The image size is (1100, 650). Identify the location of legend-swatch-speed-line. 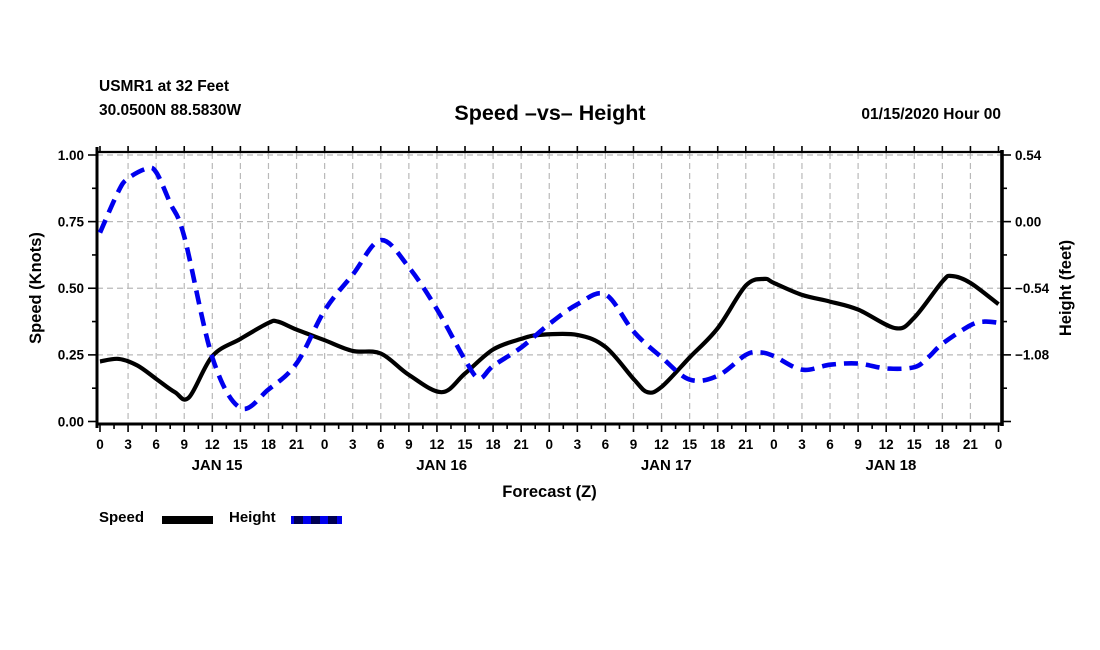
(187, 520).